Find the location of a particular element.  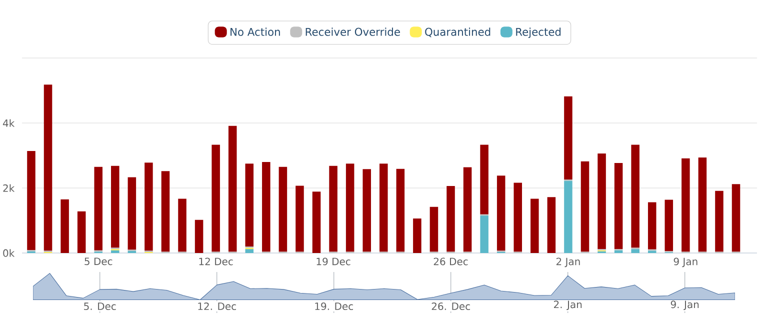

x-tick-label: 12 Dec is located at coordinates (216, 262).